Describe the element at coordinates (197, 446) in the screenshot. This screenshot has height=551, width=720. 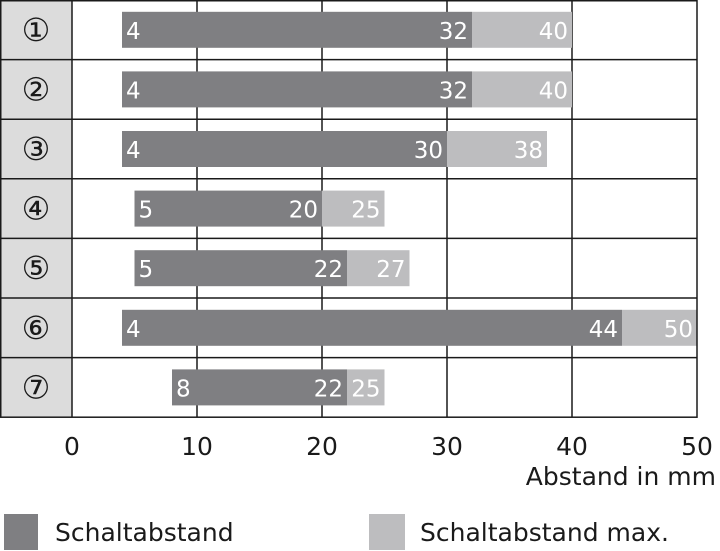
I see `x-tick-label: 10` at that location.